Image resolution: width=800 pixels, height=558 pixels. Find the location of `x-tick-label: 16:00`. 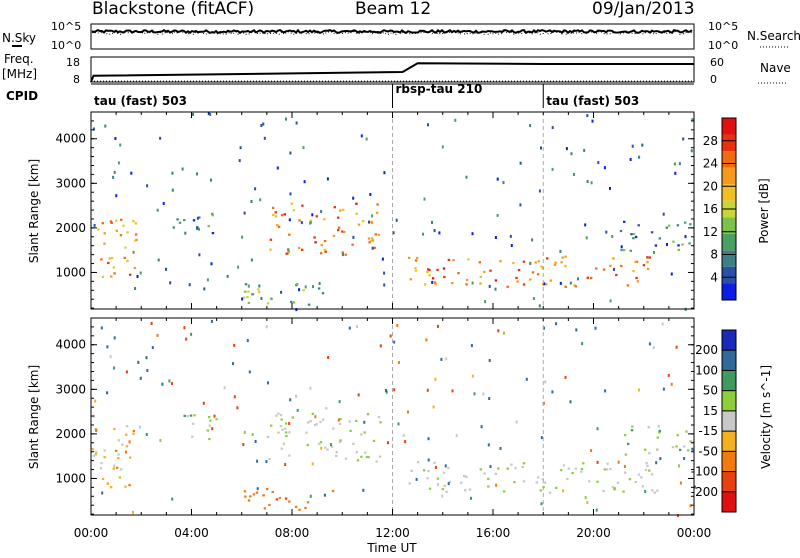

x-tick-label: 16:00 is located at coordinates (493, 533).